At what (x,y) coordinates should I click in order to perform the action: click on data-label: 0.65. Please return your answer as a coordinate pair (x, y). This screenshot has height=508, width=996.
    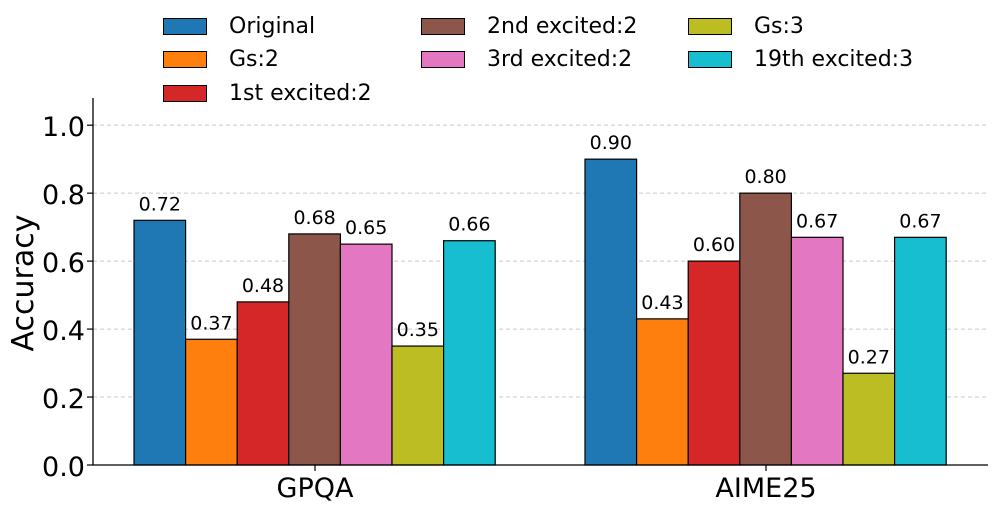
    Looking at the image, I should click on (366, 228).